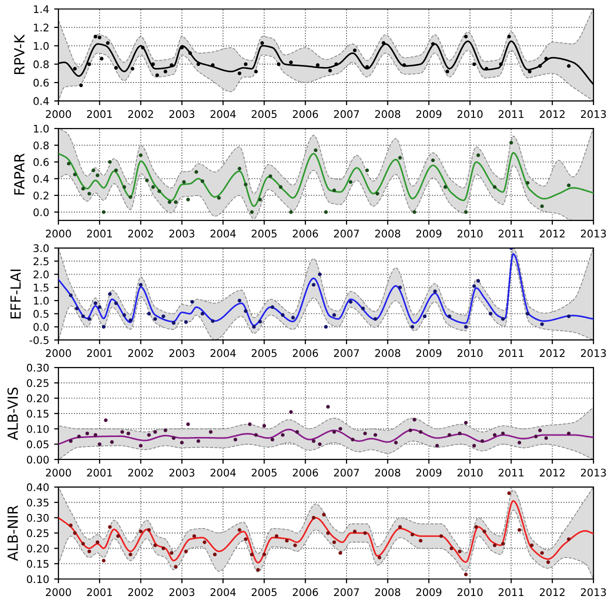  Describe the element at coordinates (181, 472) in the screenshot. I see `x-tick-label: 2003` at that location.